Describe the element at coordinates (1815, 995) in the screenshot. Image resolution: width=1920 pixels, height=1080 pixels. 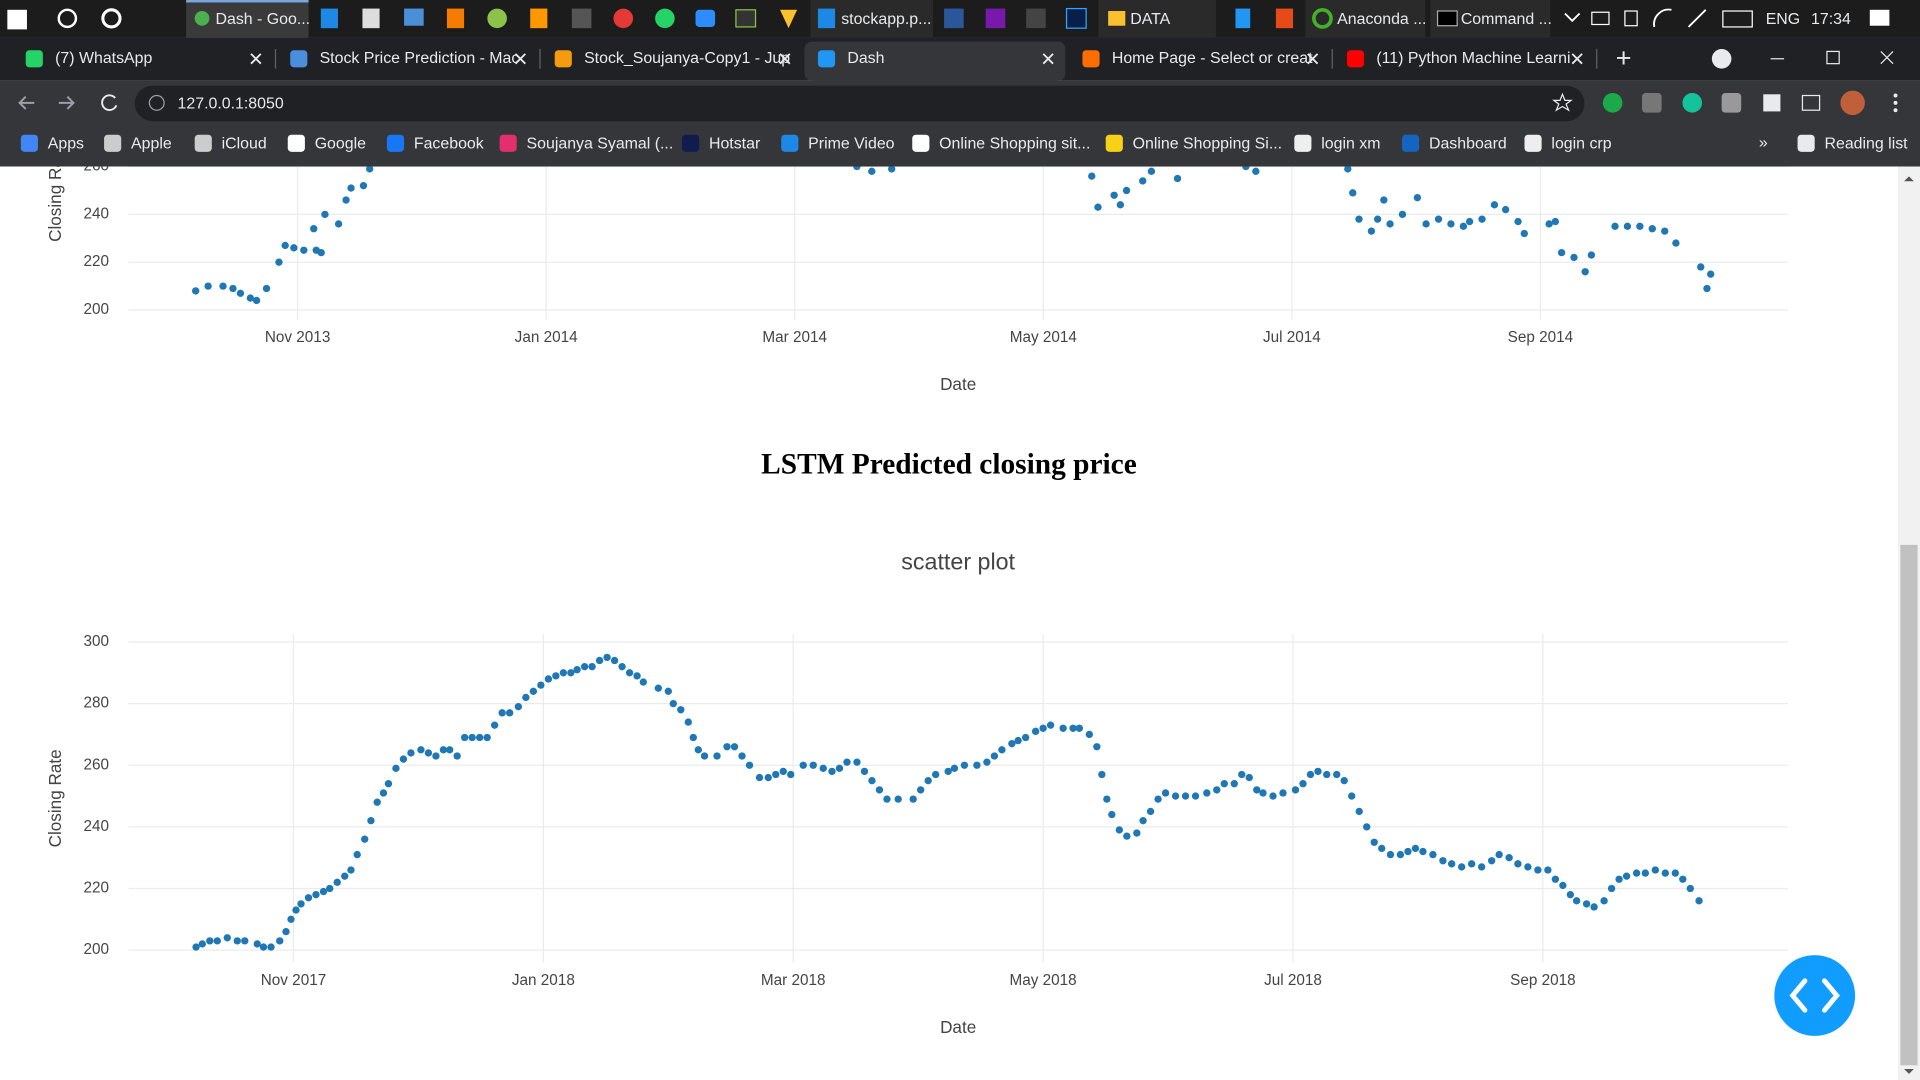
I see `debug-menu-button` at that location.